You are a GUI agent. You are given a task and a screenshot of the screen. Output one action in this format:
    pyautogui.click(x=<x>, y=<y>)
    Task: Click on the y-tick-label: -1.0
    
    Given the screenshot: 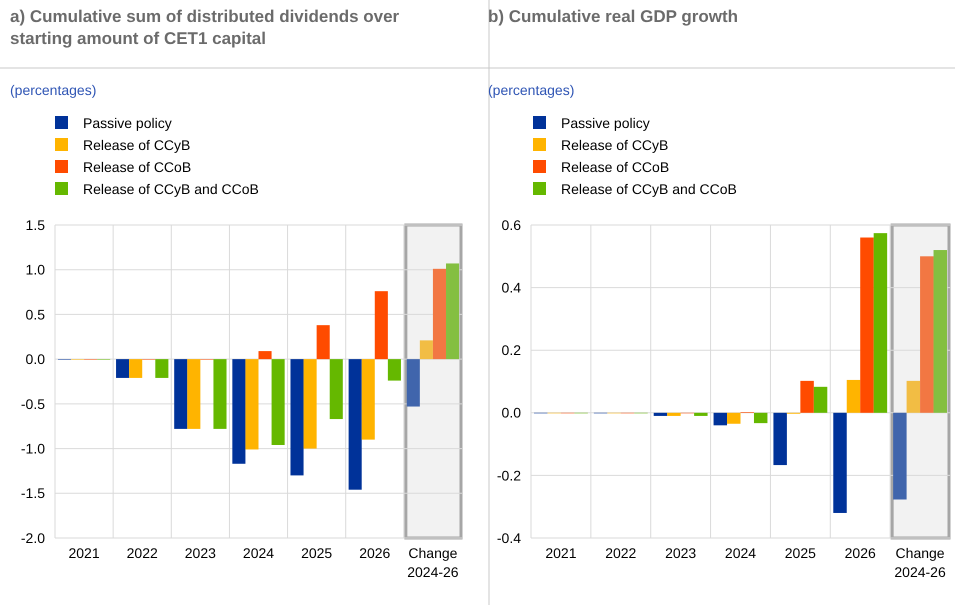 What is the action you would take?
    pyautogui.click(x=33, y=448)
    